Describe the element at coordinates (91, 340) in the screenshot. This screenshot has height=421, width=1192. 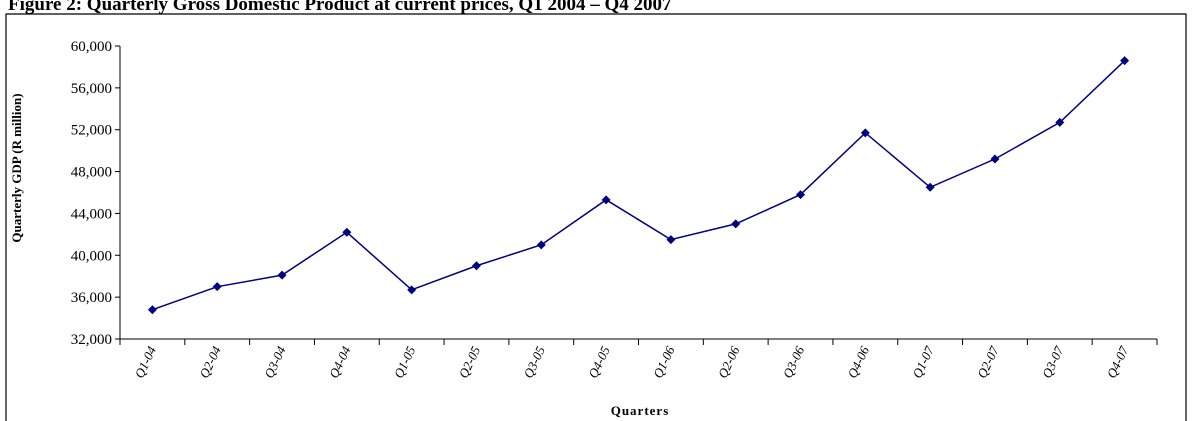
I see `y-tick-label: 32,000` at that location.